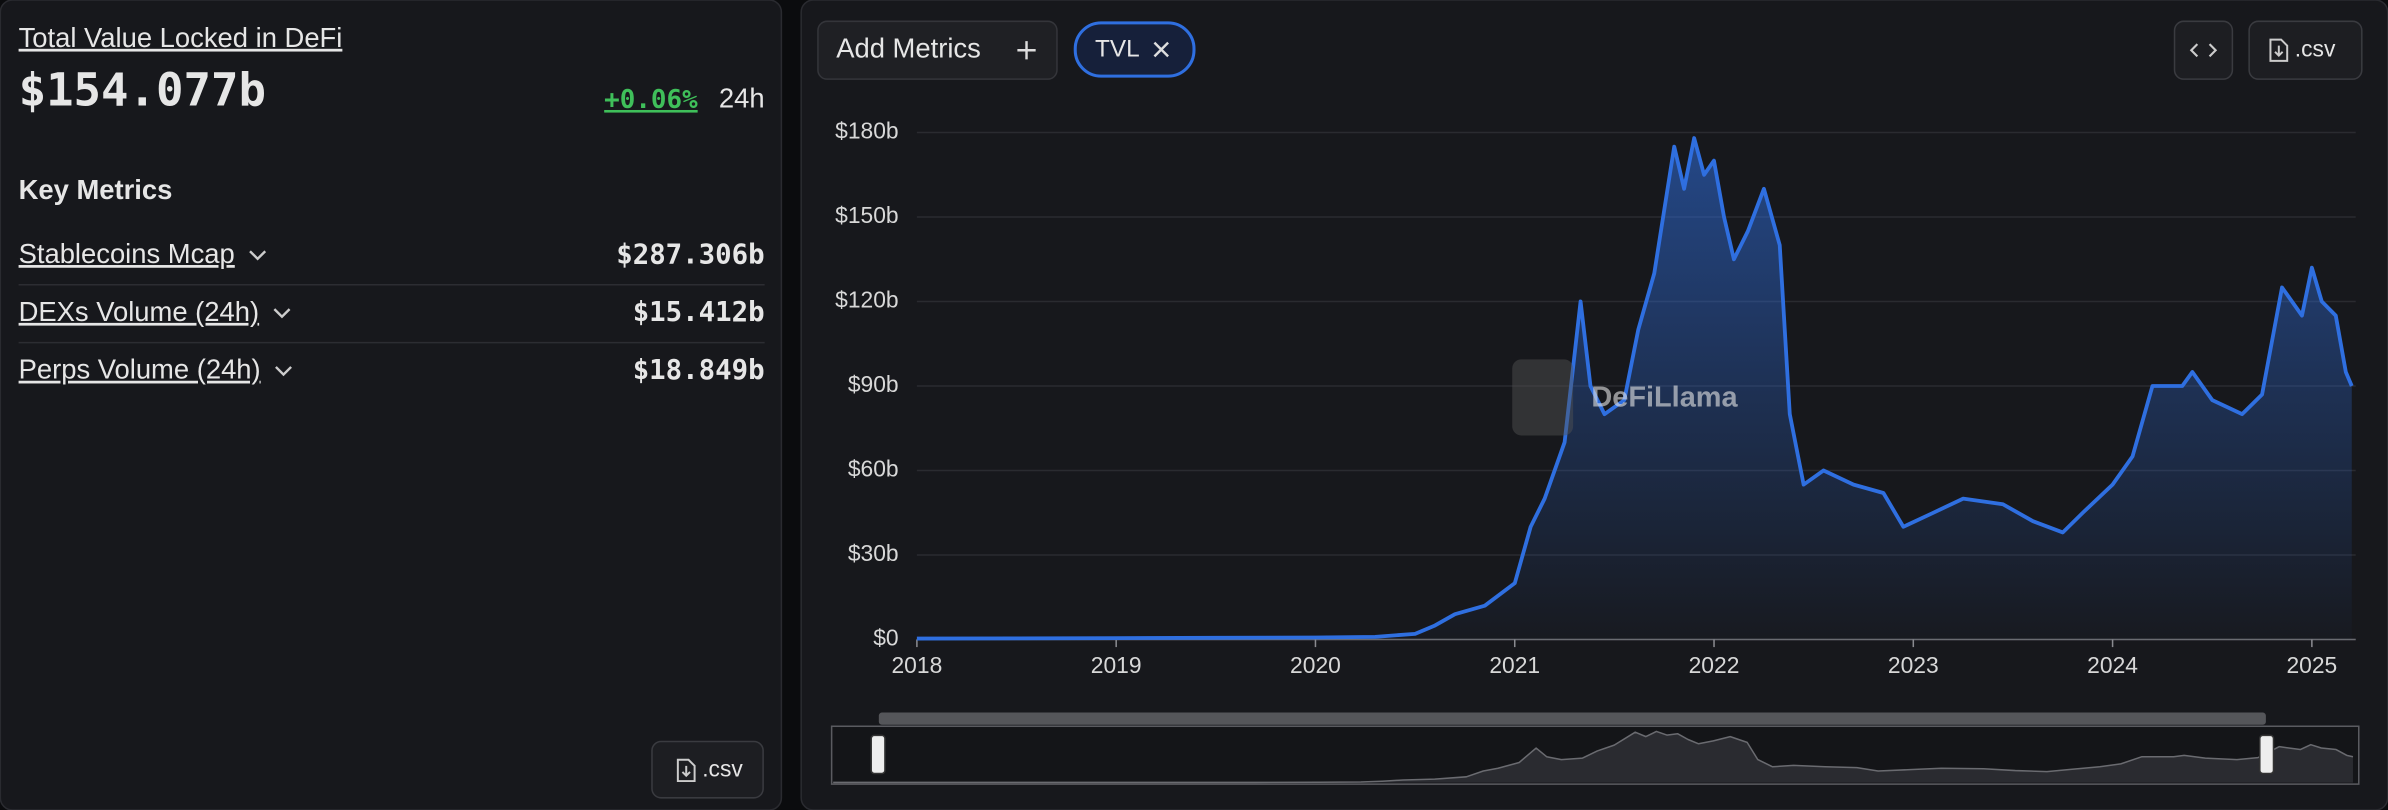 This screenshot has width=2388, height=810. What do you see at coordinates (1117, 49) in the screenshot?
I see `tvl-chip-label: TVL` at bounding box center [1117, 49].